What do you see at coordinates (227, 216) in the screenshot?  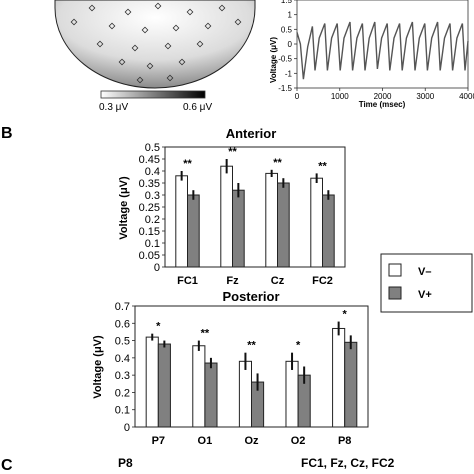 I see `bar-v-minus-fz` at bounding box center [227, 216].